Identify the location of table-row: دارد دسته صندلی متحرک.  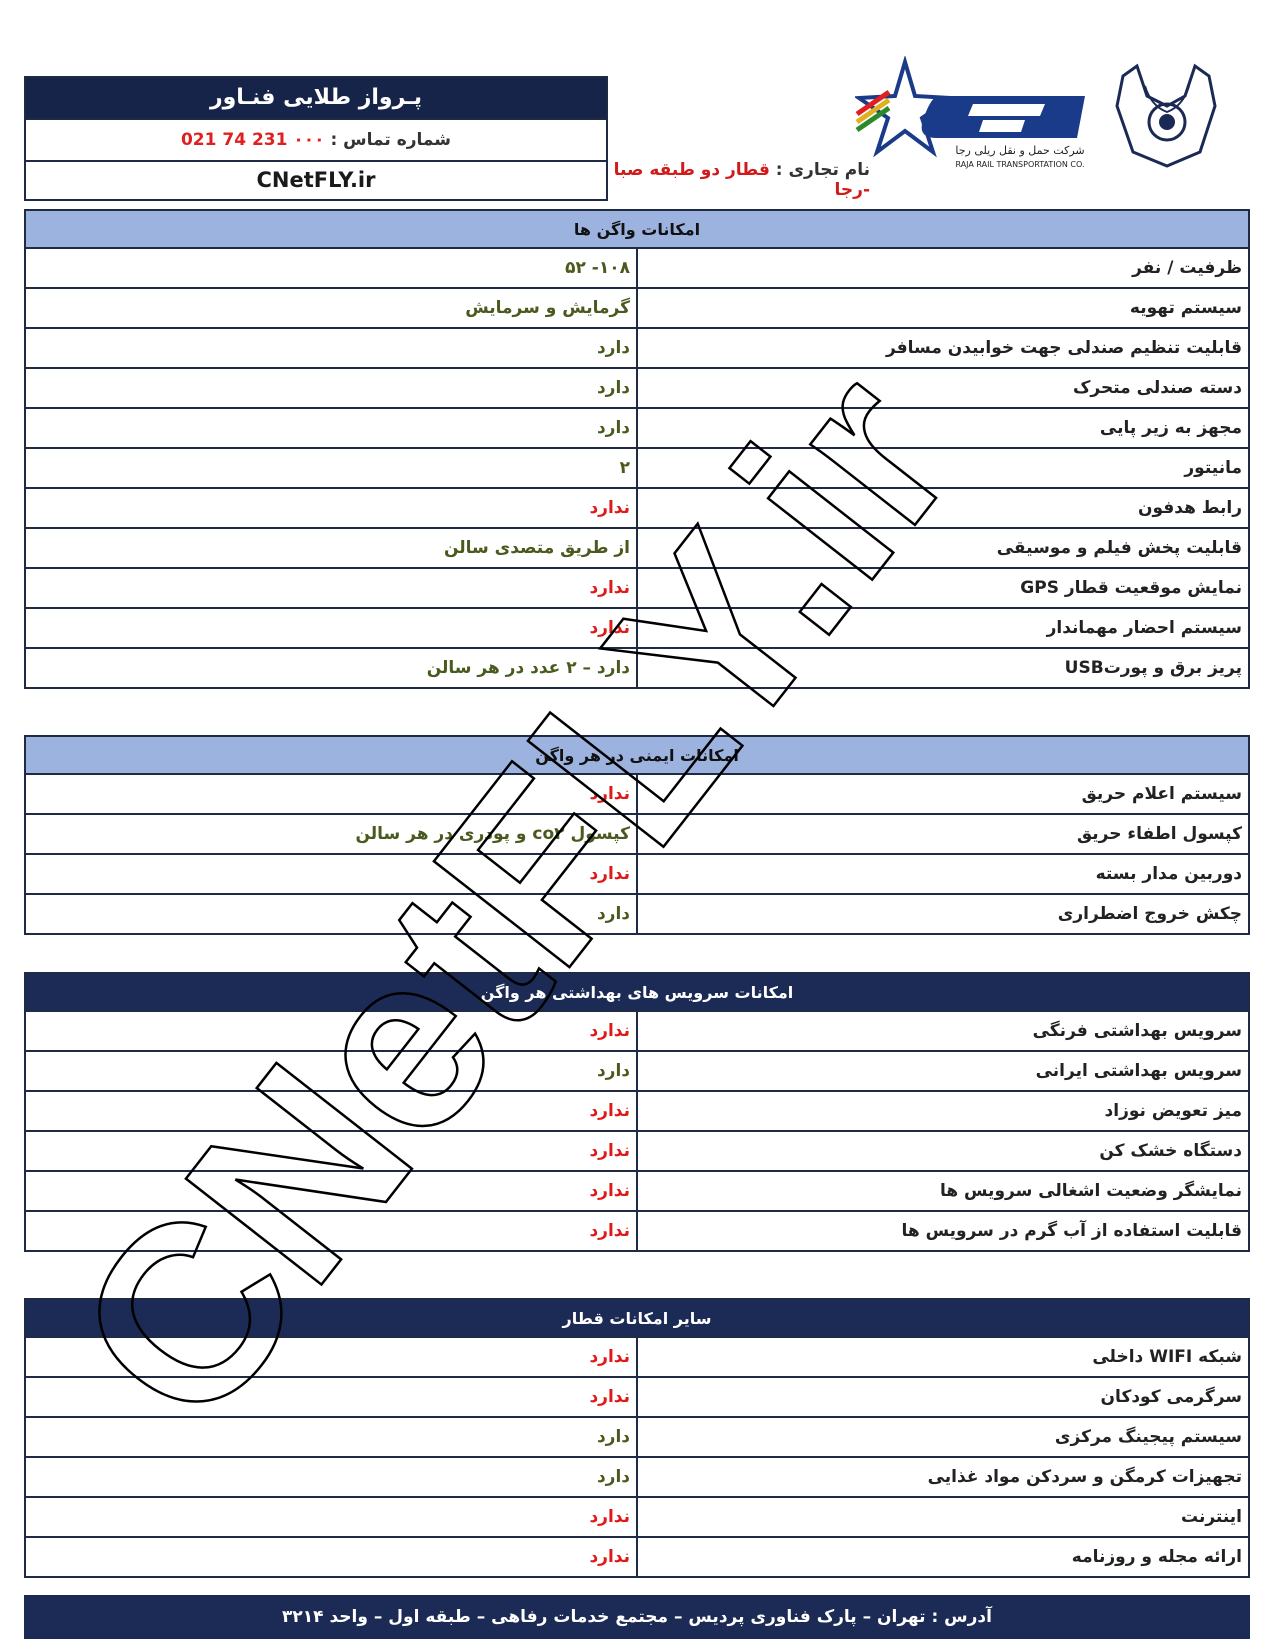
(637, 388).